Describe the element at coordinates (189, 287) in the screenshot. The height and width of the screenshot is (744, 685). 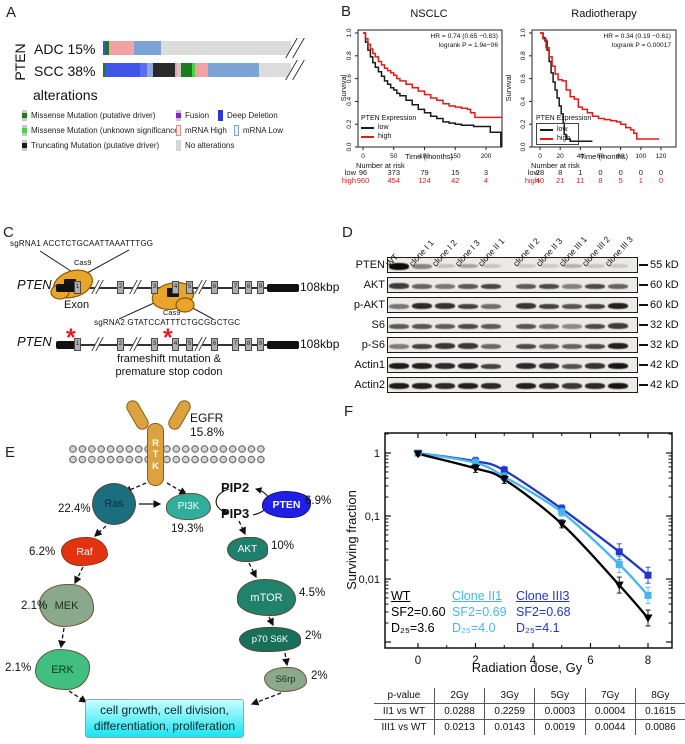
I see `exon-box: 5` at that location.